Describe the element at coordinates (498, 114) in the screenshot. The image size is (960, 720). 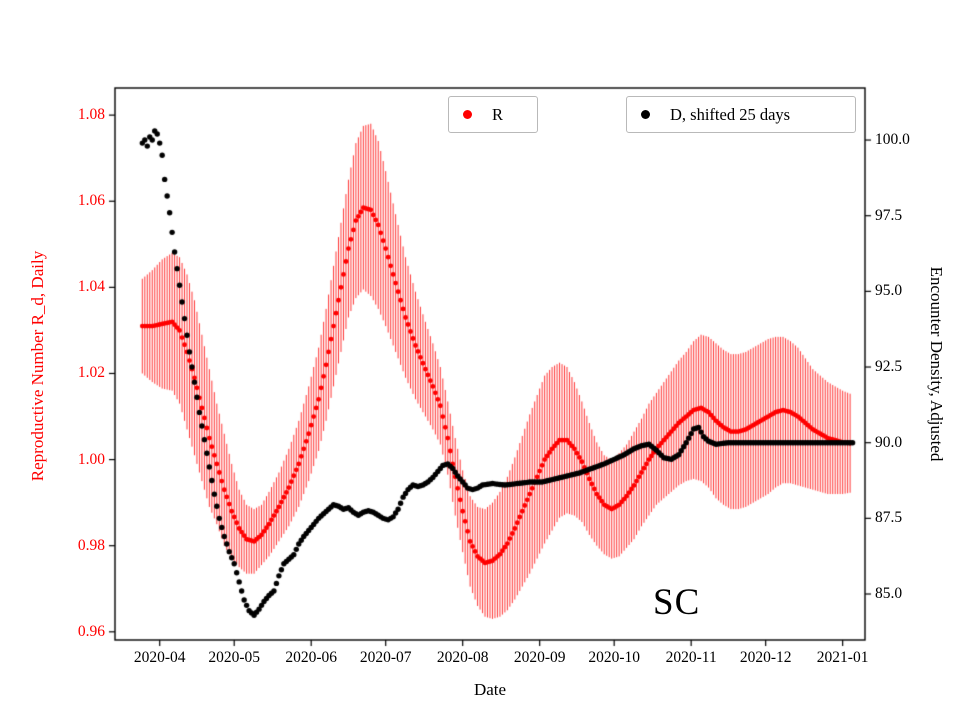
I see `legend-r-label: R` at that location.